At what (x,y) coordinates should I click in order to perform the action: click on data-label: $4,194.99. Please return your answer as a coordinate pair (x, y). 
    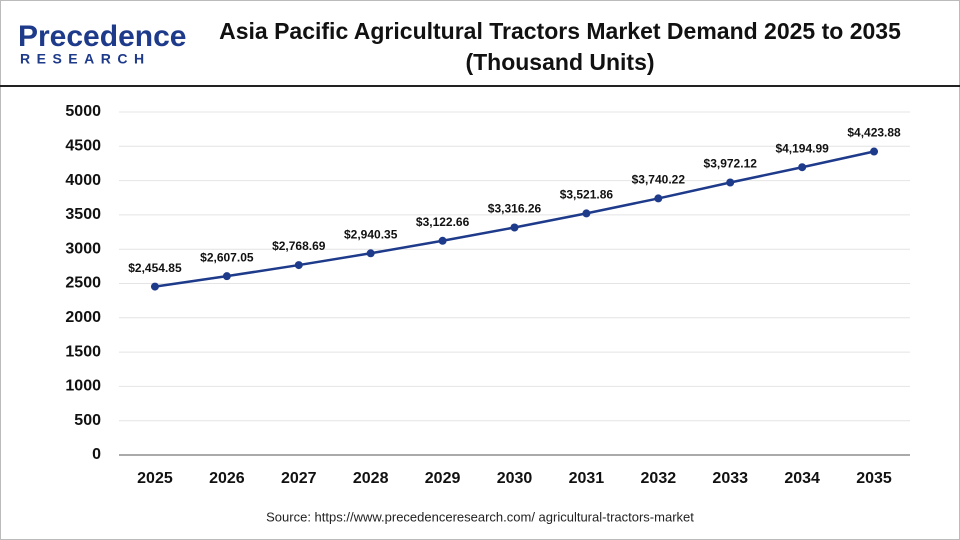
    Looking at the image, I should click on (802, 148).